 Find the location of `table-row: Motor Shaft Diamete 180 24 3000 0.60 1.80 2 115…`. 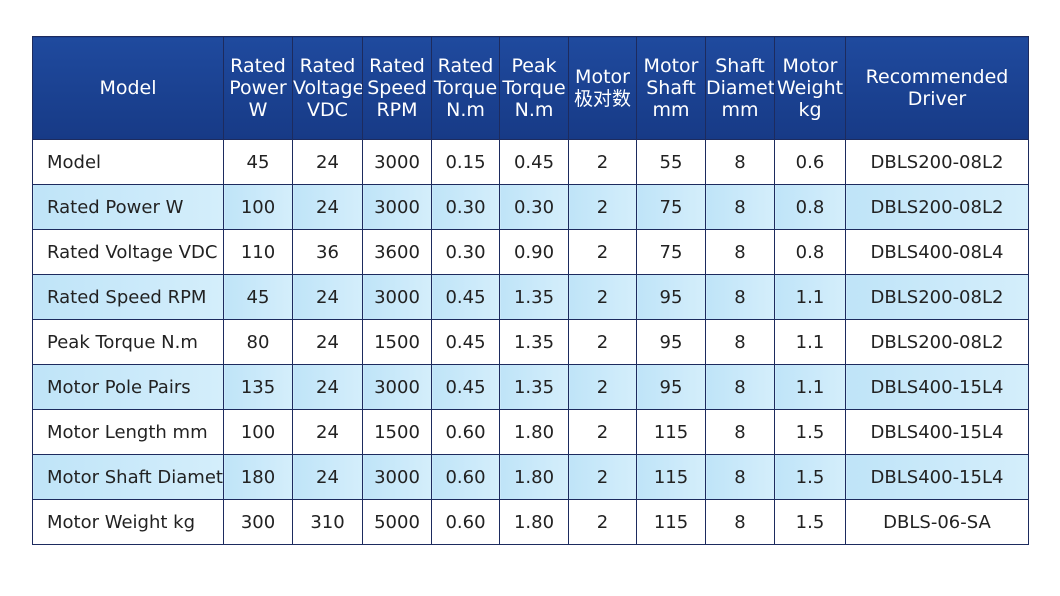

table-row: Motor Shaft Diamete 180 24 3000 0.60 1.80 2 115… is located at coordinates (530, 477).